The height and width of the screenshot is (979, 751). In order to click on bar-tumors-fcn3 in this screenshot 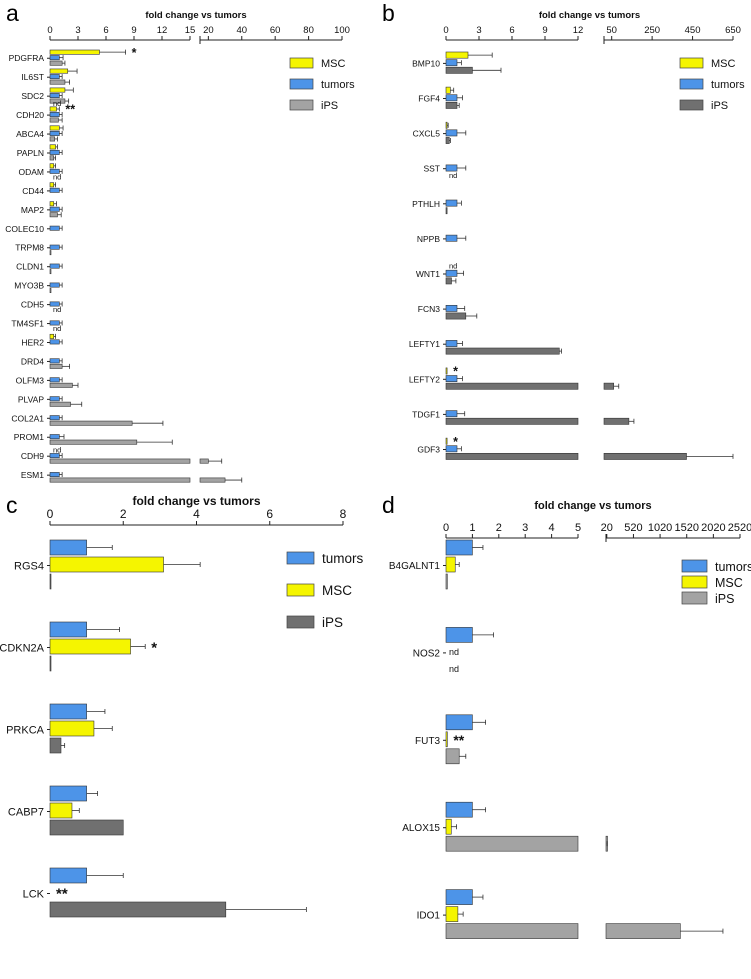, I will do `click(451, 308)`.